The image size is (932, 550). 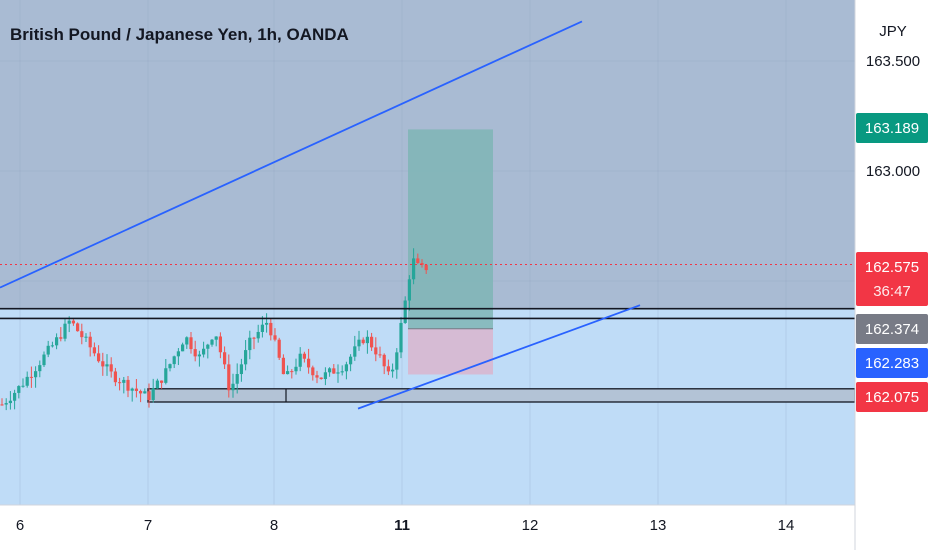 What do you see at coordinates (179, 34) in the screenshot?
I see `chart-title: British Pound / Japanese Yen, 1h, OANDA` at bounding box center [179, 34].